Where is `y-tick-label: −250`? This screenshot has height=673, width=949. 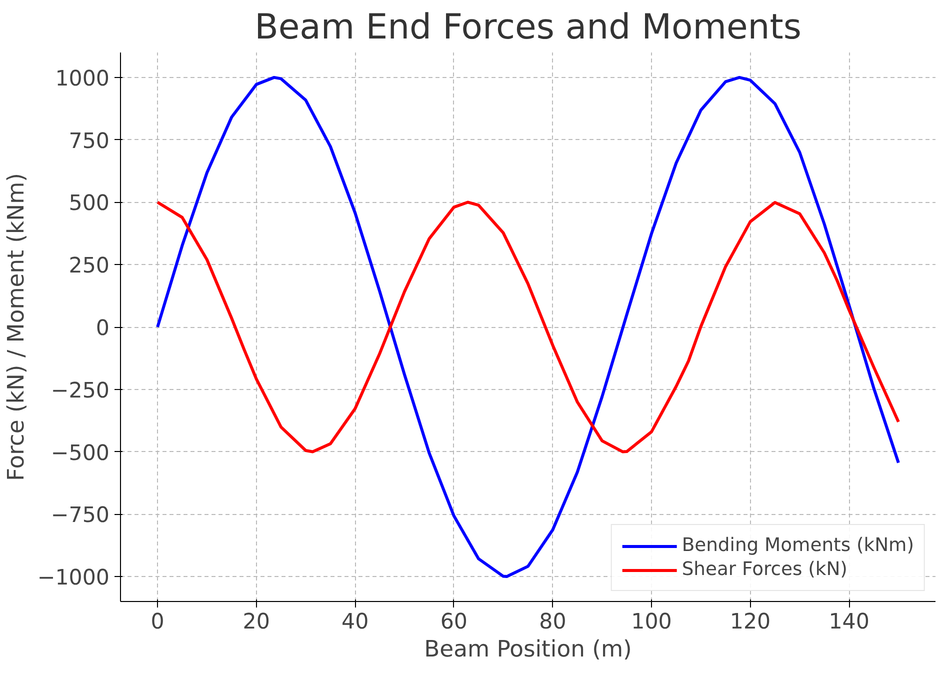 y-tick-label: −250 is located at coordinates (80, 391).